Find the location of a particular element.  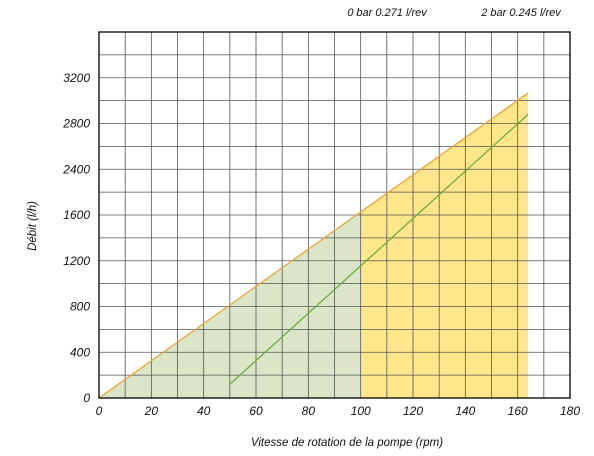

y-tick-label: 800 is located at coordinates (80, 307).